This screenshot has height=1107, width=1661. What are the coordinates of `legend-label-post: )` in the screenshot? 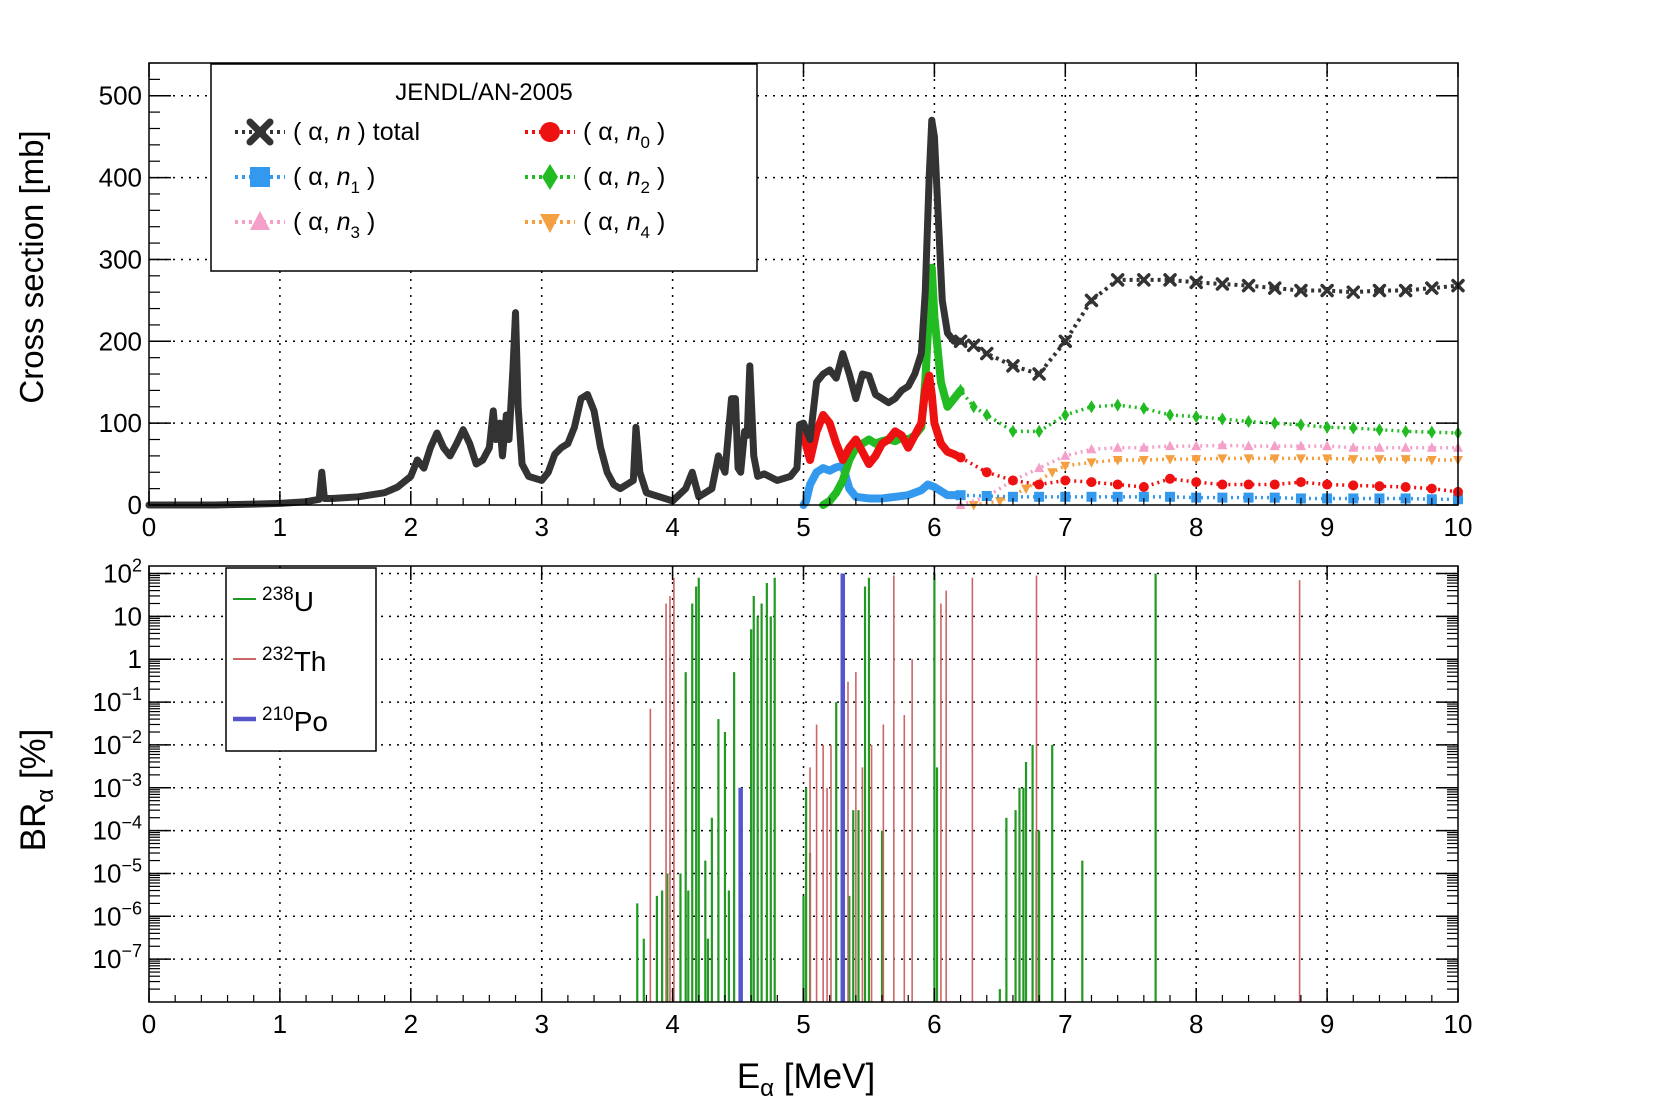 It's located at (657, 222).